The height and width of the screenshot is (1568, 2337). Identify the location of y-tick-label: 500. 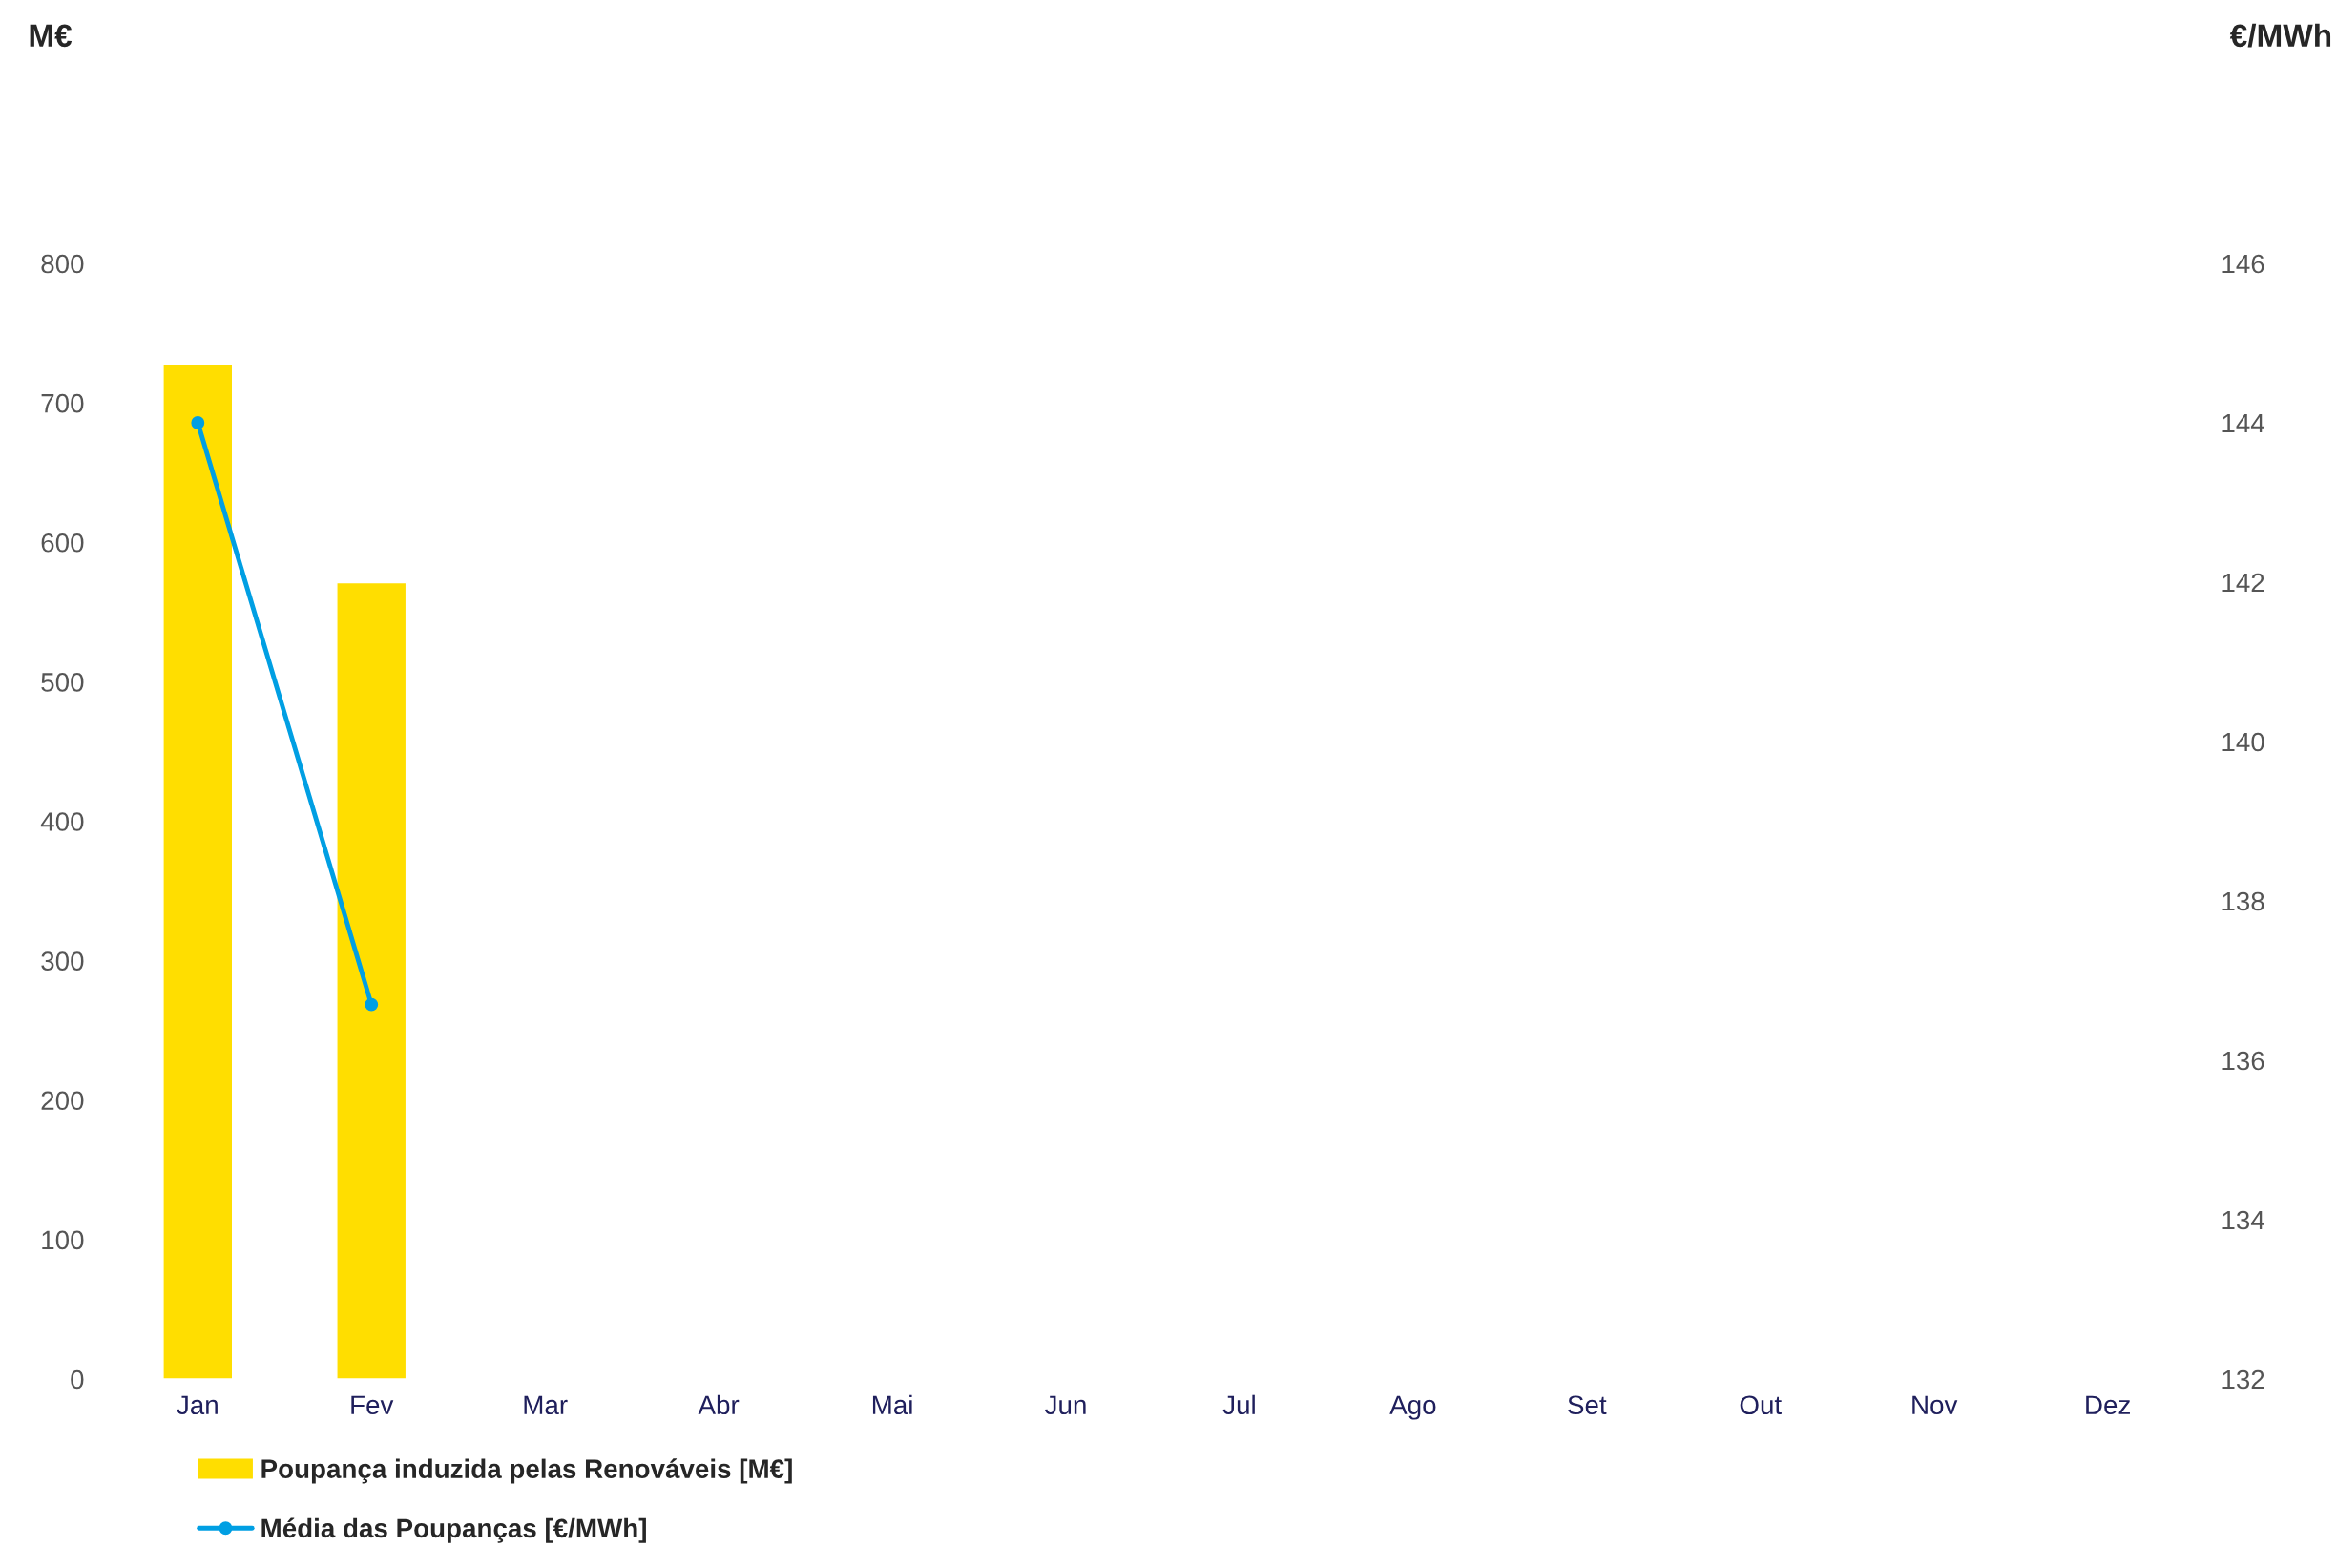
(62, 683).